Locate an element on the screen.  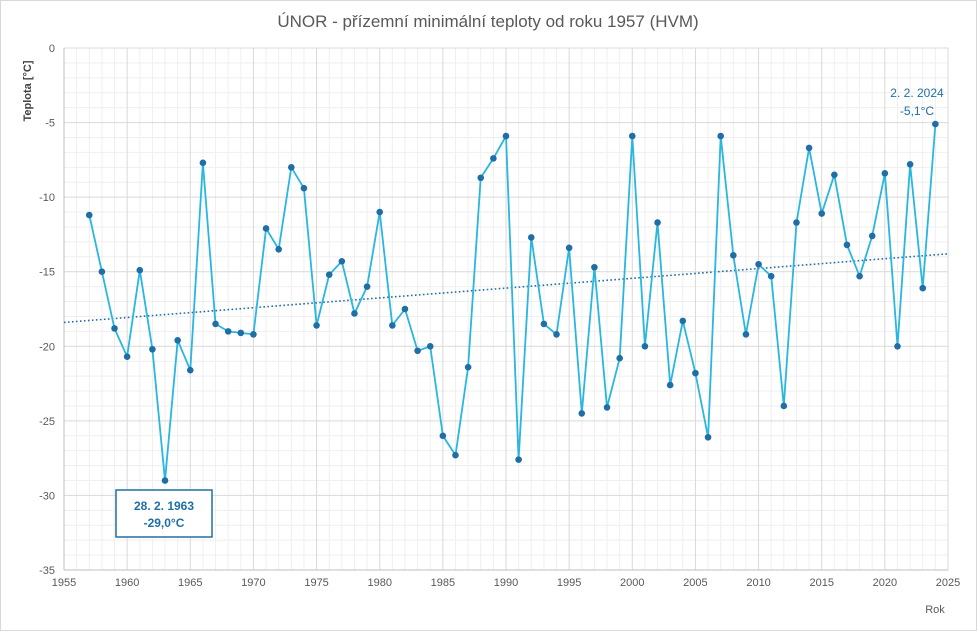
annotation-1963-date: 28. 2. 1963 is located at coordinates (164, 506).